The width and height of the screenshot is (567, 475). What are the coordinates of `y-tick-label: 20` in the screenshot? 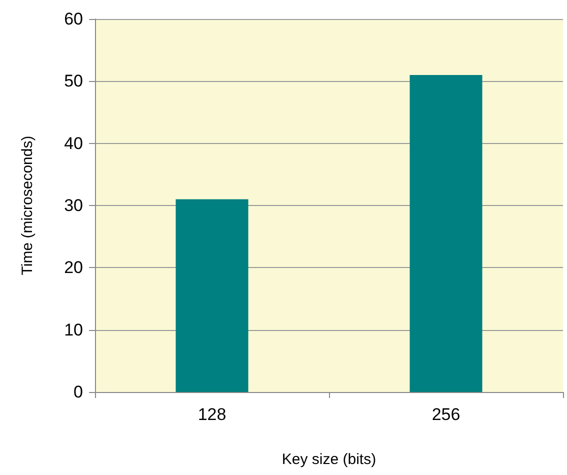 It's located at (73, 268).